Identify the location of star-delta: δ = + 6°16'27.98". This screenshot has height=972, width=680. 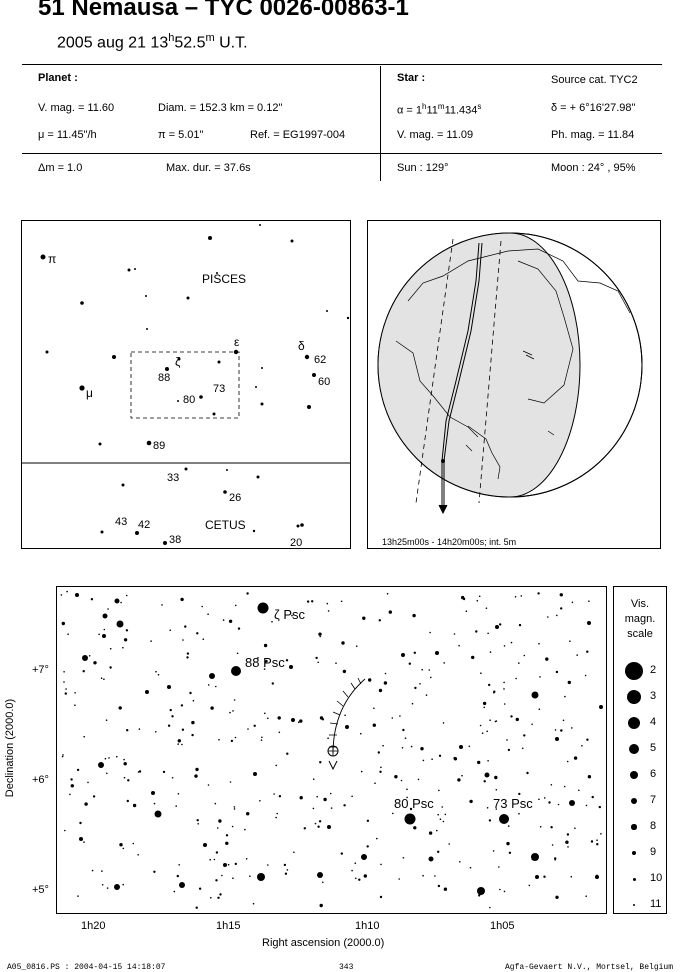
(593, 108).